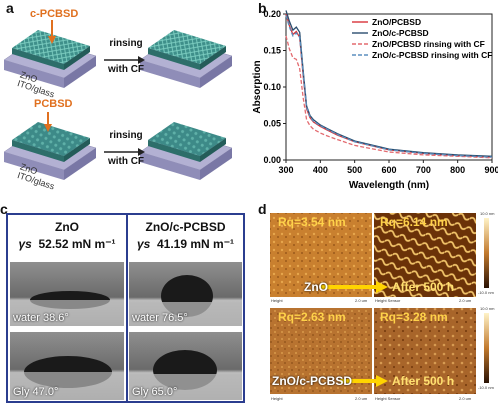  What do you see at coordinates (185, 366) in the screenshot?
I see `droplet-photo-cpcbsd-gly: Gly 65.0°` at bounding box center [185, 366].